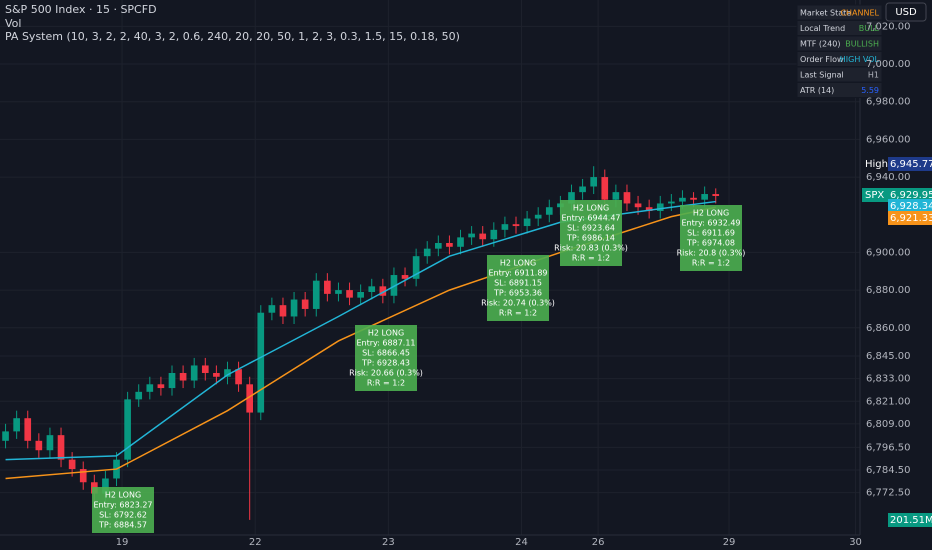 The width and height of the screenshot is (932, 550). Describe the element at coordinates (888, 424) in the screenshot. I see `y-tick-label: 6,809.00` at that location.